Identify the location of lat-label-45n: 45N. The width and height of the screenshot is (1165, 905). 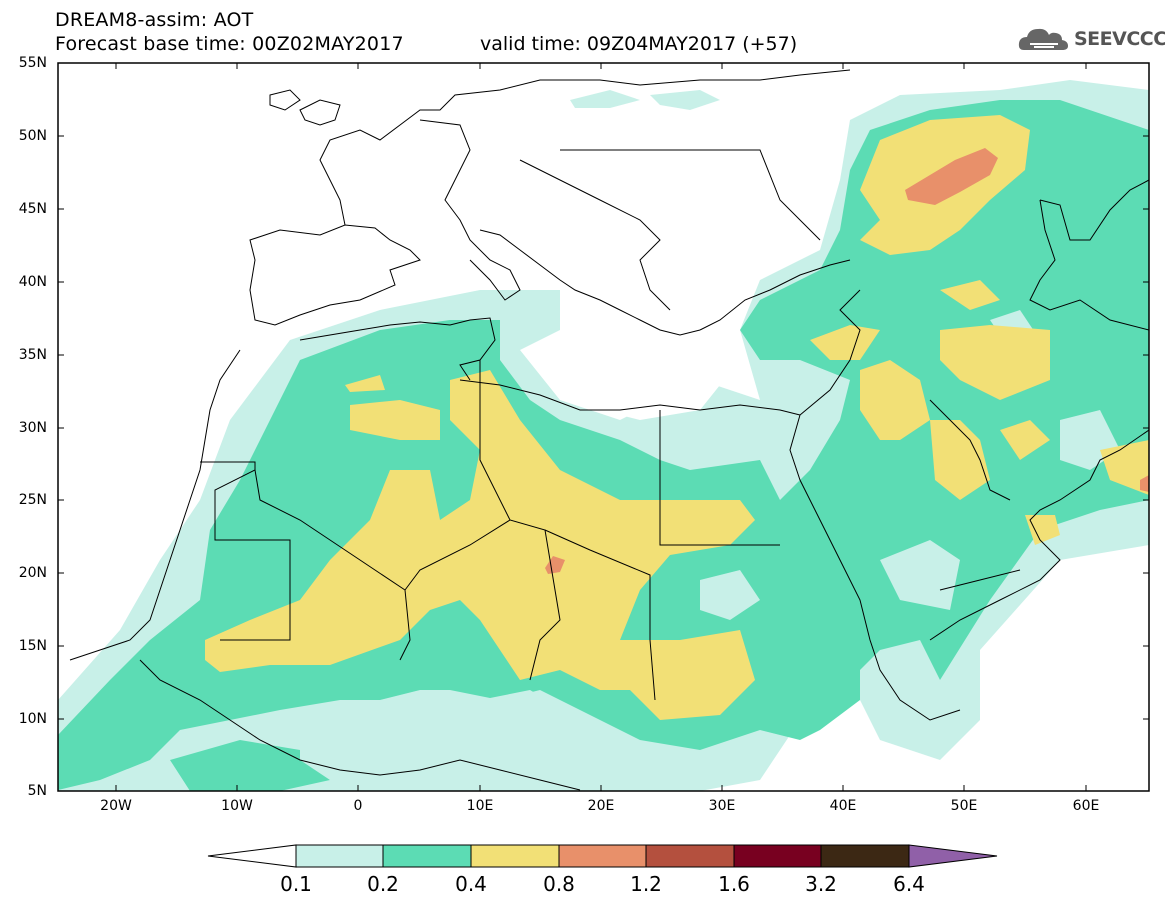
(32, 209).